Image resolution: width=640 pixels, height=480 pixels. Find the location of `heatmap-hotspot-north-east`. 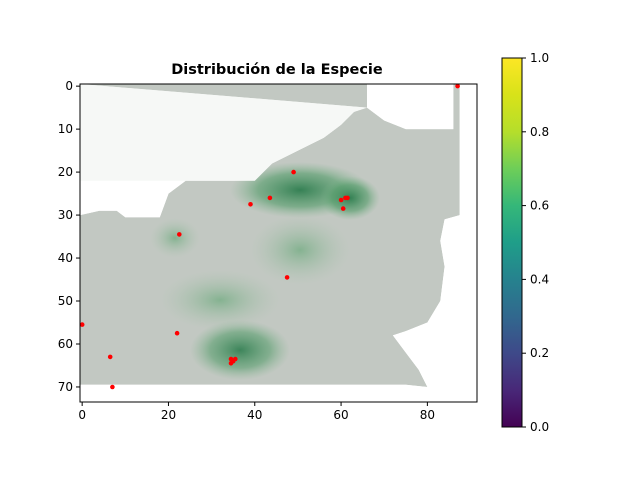

heatmap-hotspot-north-east is located at coordinates (350, 198).